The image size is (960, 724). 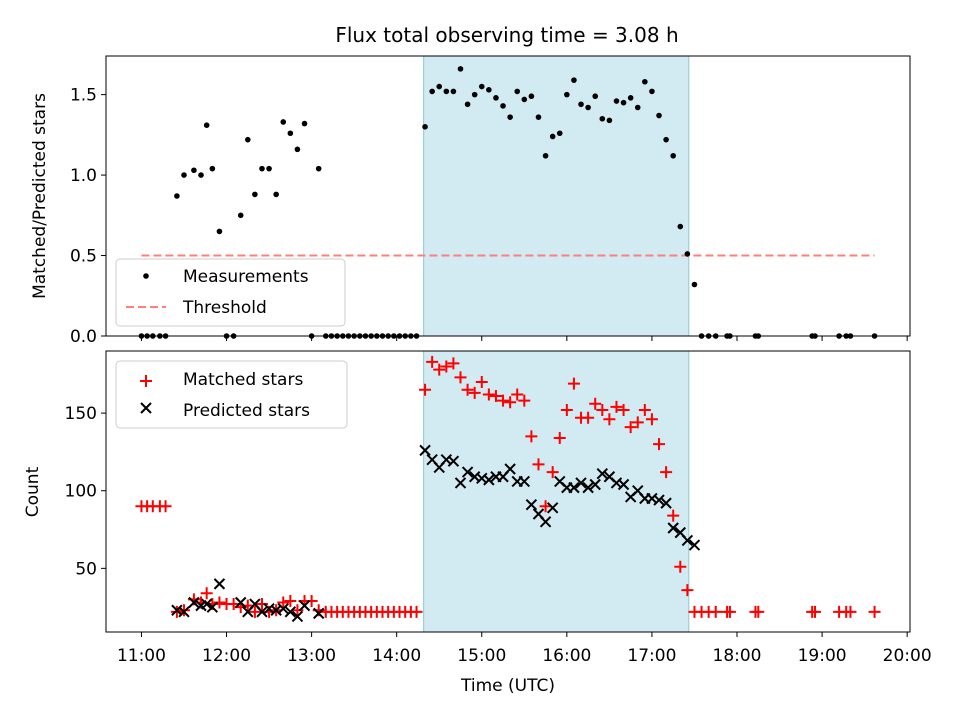 I want to click on bottom-highlight-span, so click(x=556, y=491).